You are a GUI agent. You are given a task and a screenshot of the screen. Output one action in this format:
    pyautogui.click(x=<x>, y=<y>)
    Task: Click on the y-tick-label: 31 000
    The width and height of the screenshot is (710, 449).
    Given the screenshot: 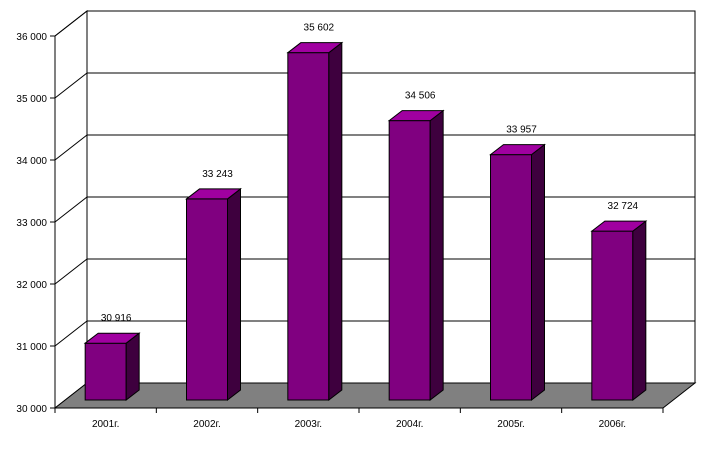 What is the action you would take?
    pyautogui.click(x=31, y=347)
    